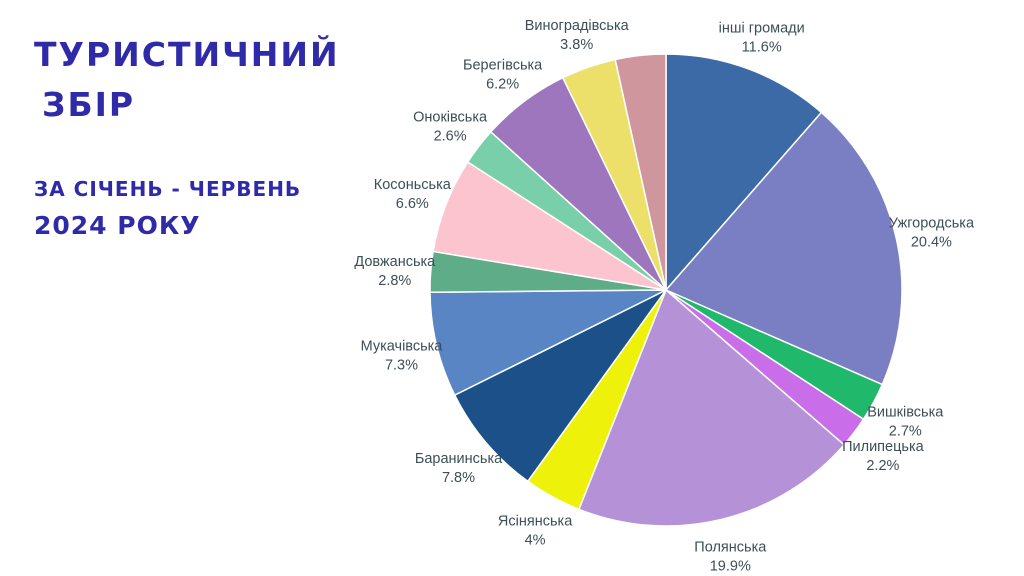 The width and height of the screenshot is (1024, 576). I want to click on slice-value-label: 4%, so click(535, 541).